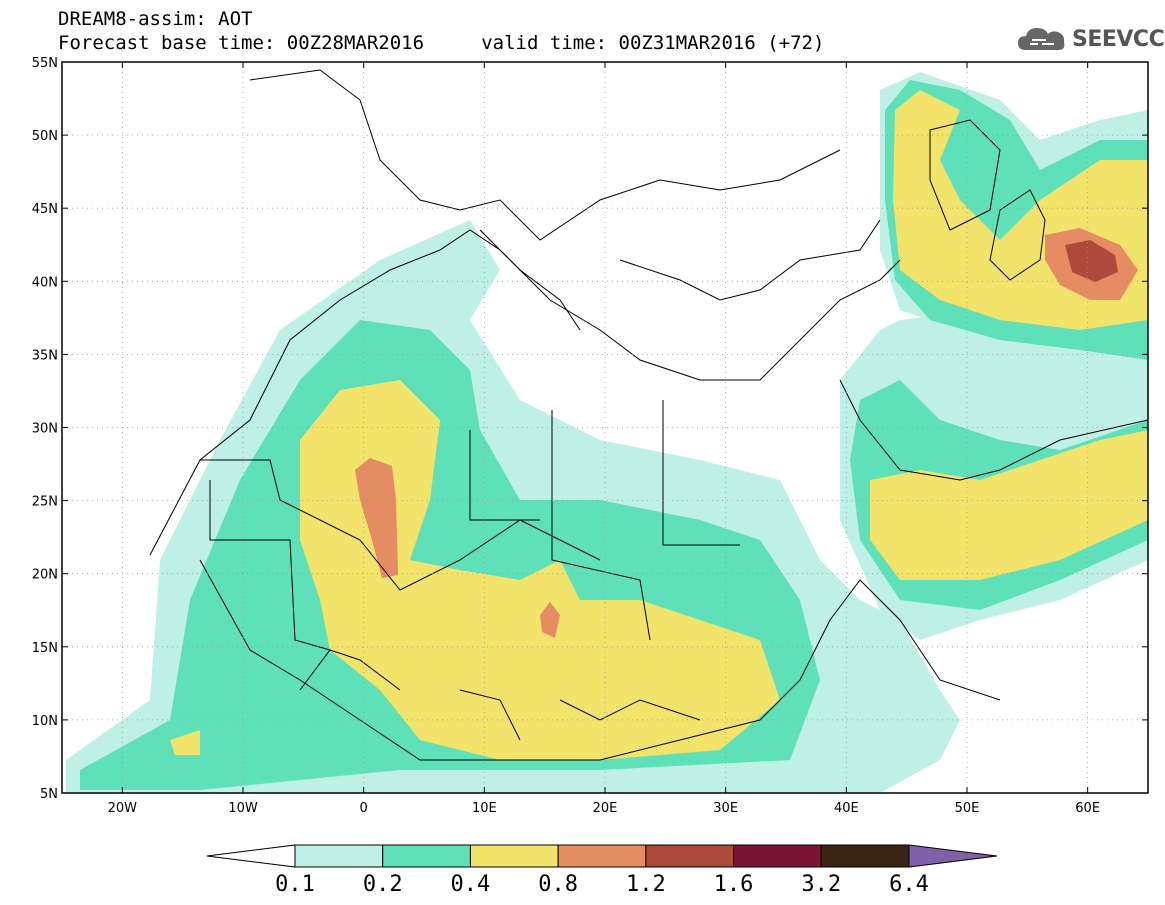 The width and height of the screenshot is (1165, 905). I want to click on lat-tick-label: 40N, so click(45, 282).